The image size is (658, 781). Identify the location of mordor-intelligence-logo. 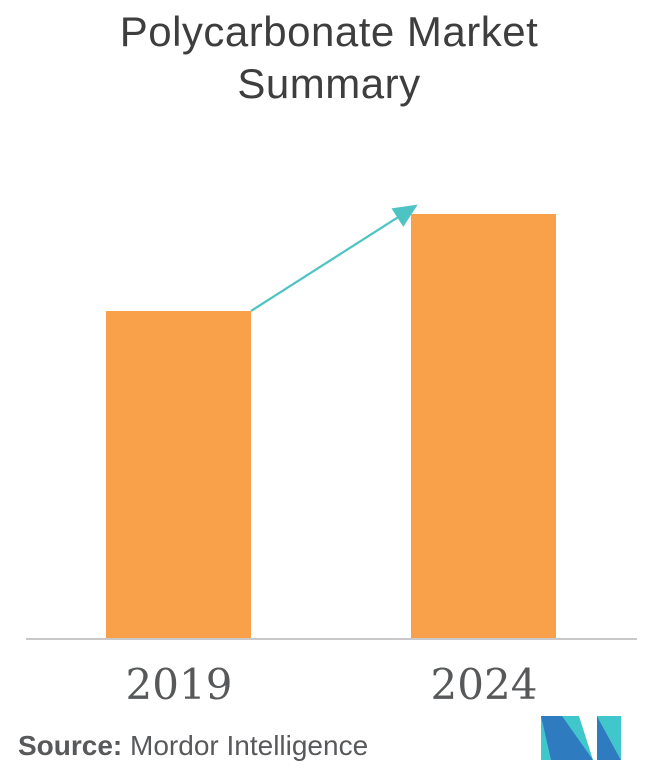
(581, 738).